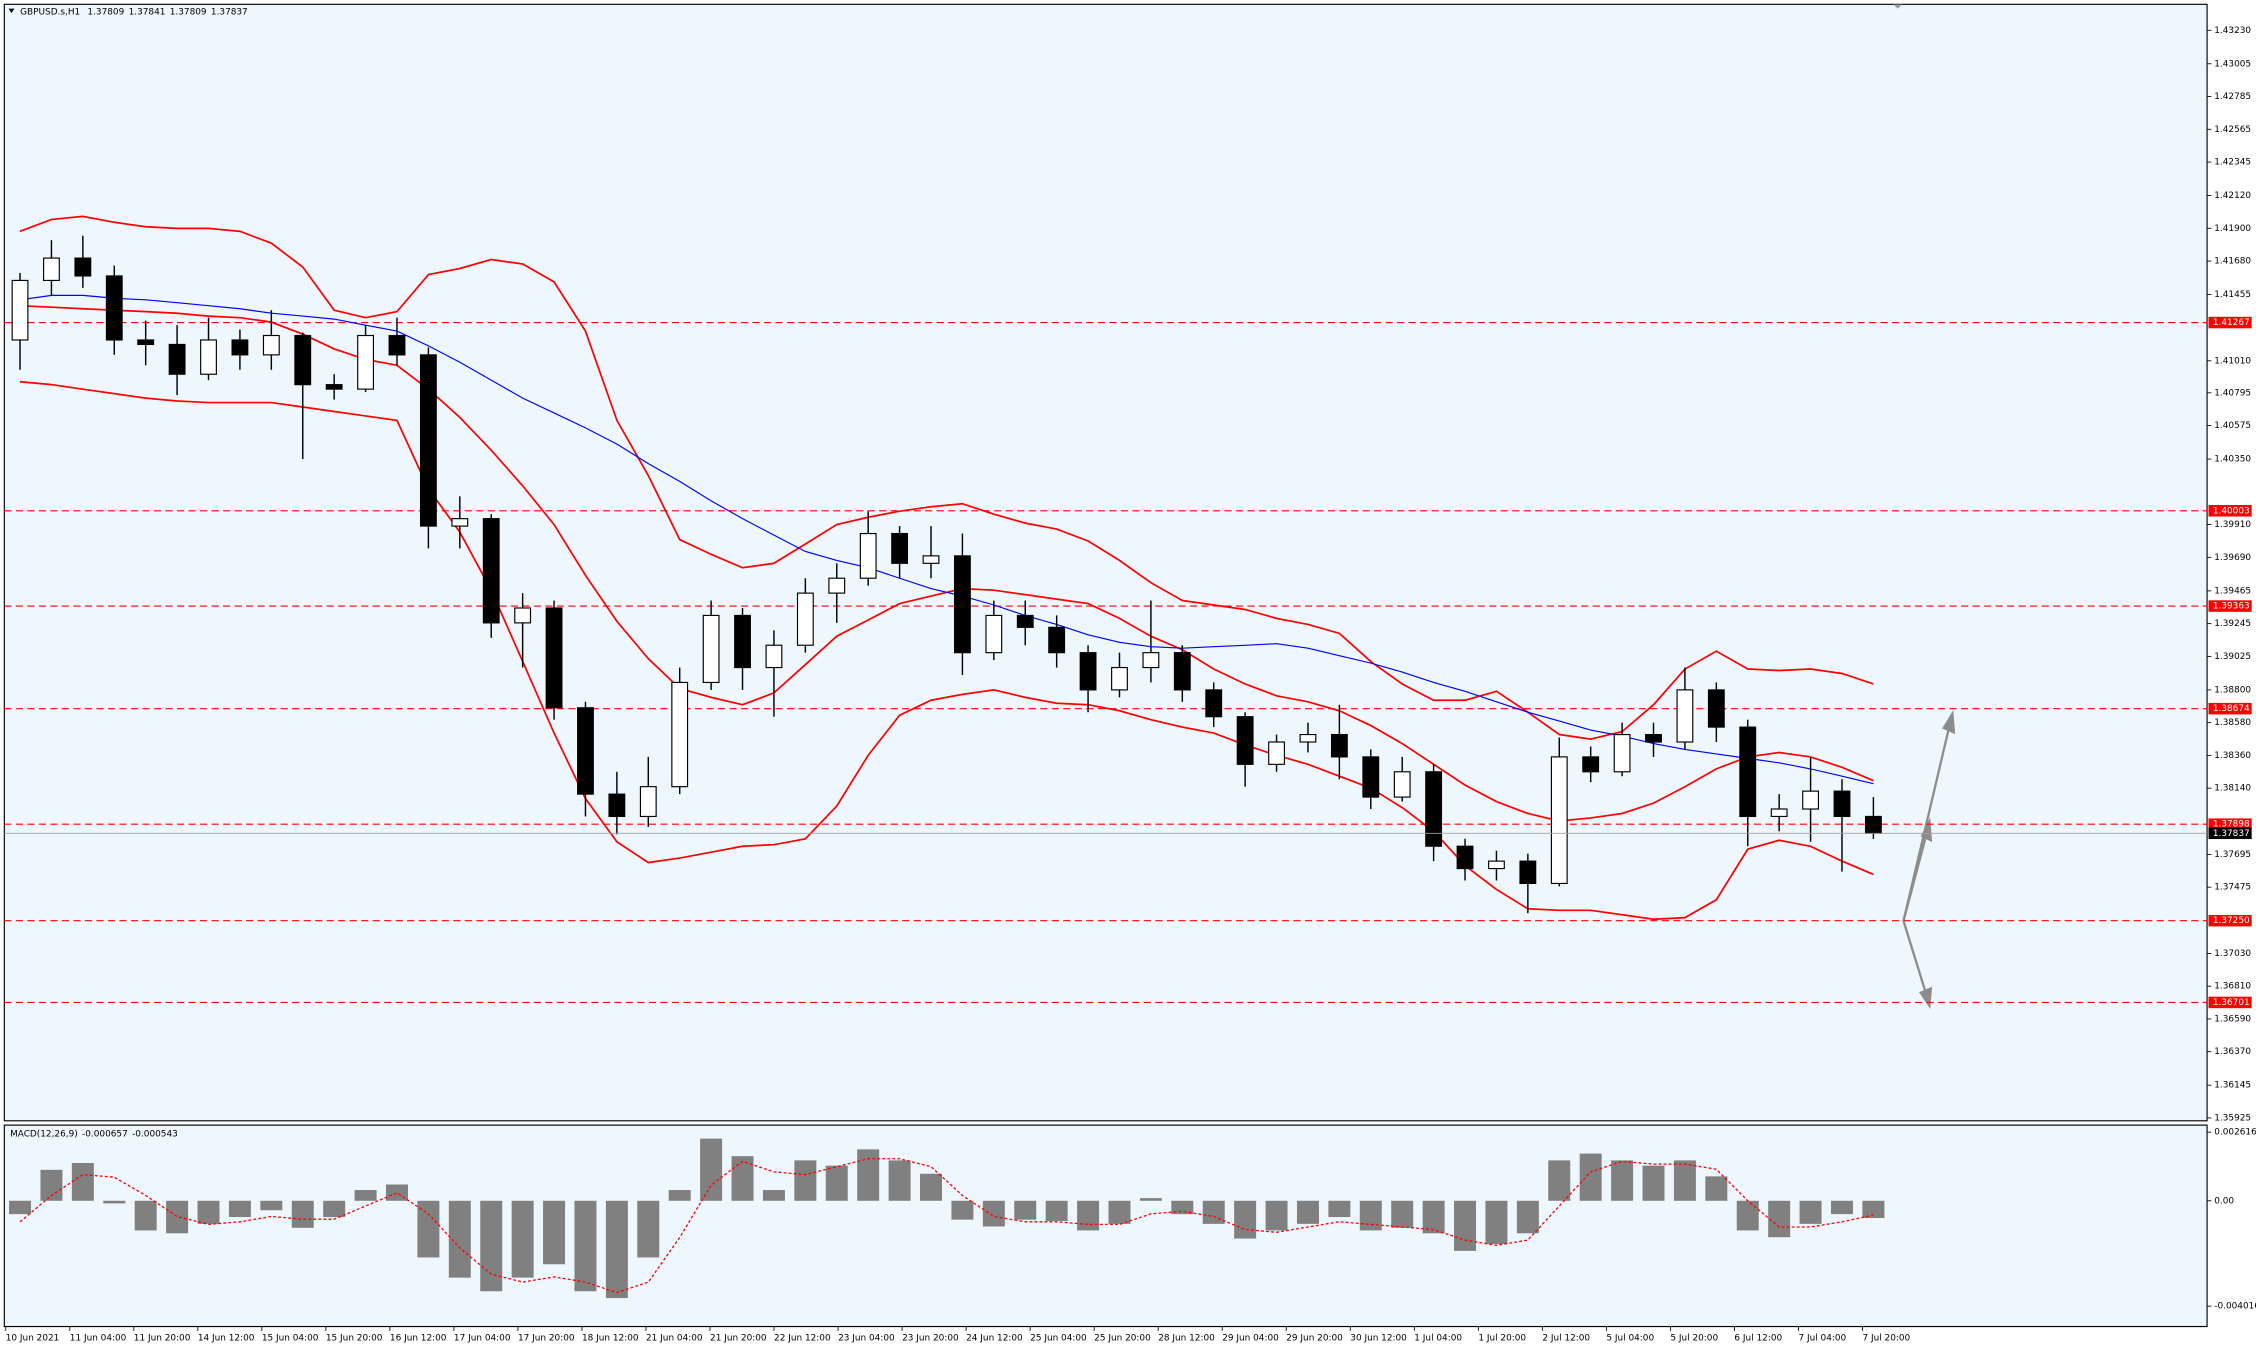  What do you see at coordinates (11, 10) in the screenshot?
I see `collapse-icon` at bounding box center [11, 10].